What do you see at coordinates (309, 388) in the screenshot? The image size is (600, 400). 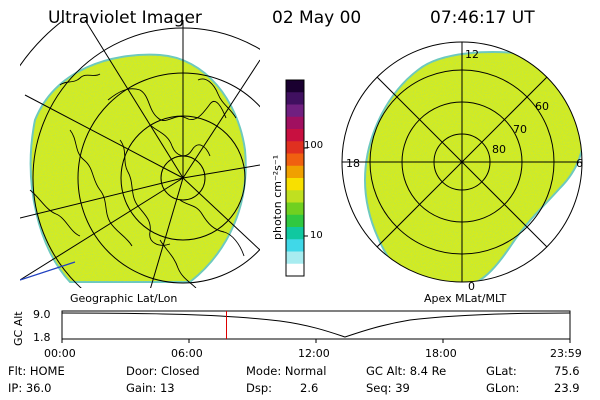 I see `dsp-value: 2.6` at bounding box center [309, 388].